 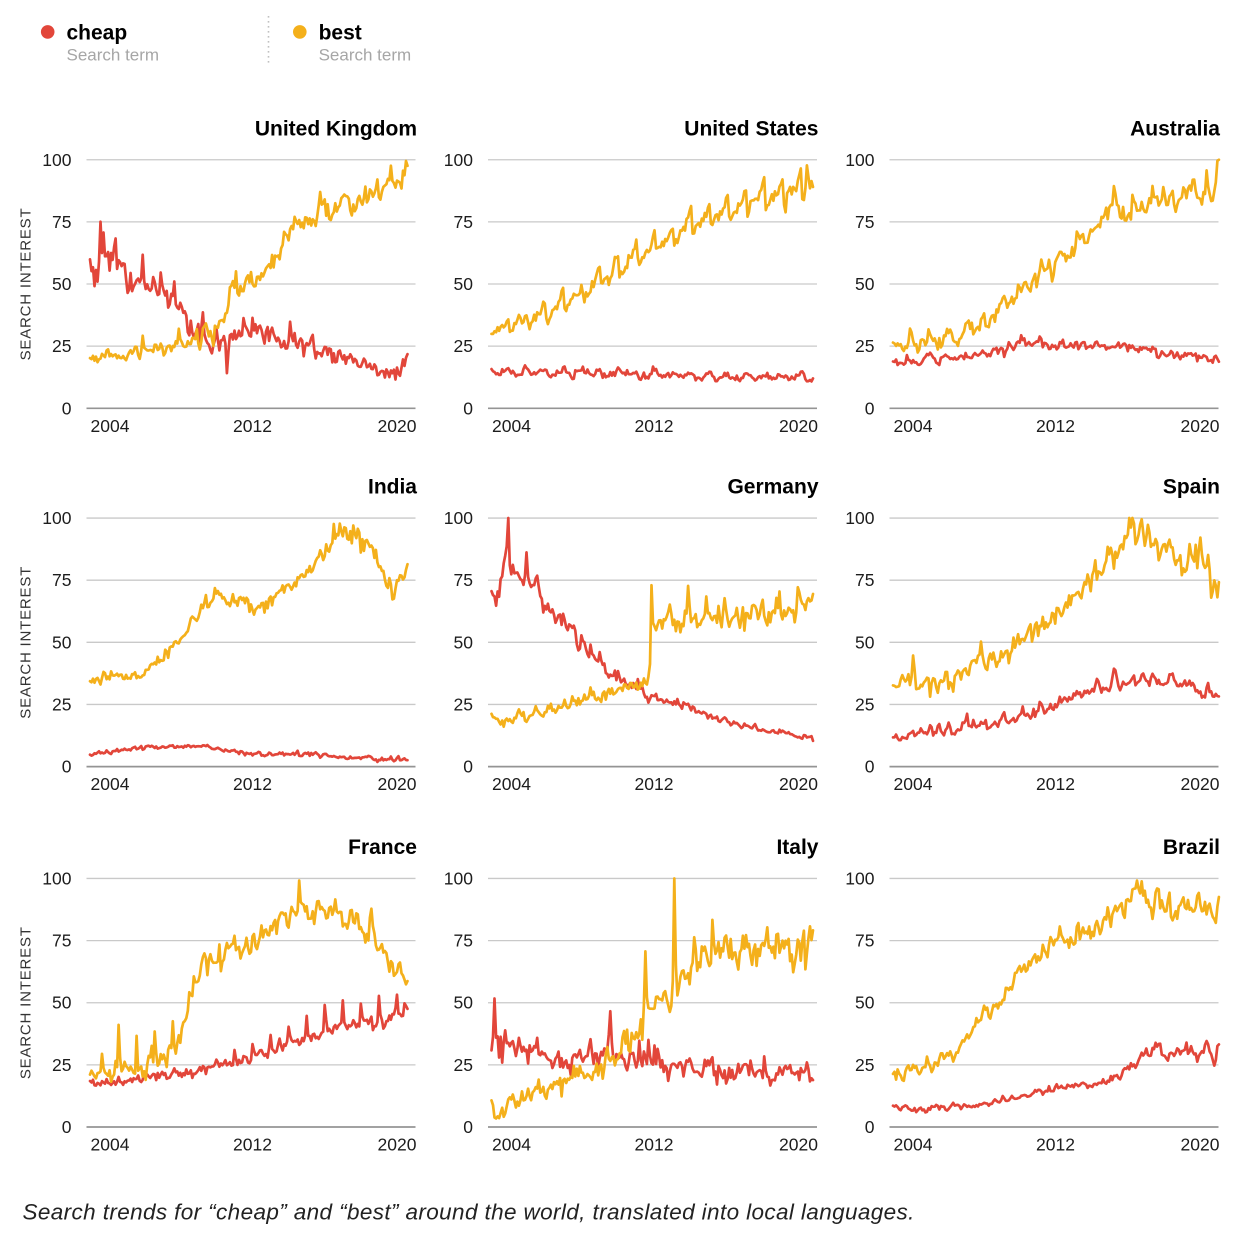 What do you see at coordinates (1175, 128) in the screenshot?
I see `svg-text: Australia` at bounding box center [1175, 128].